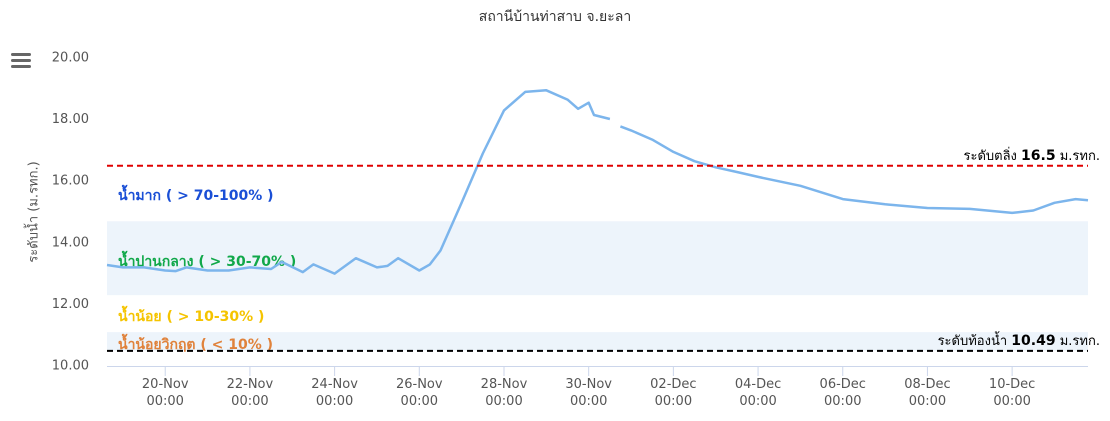 The height and width of the screenshot is (421, 1110). What do you see at coordinates (191, 315) in the screenshot?
I see `zone-label: น้ำน้อย ( > 10-30% )` at bounding box center [191, 315].